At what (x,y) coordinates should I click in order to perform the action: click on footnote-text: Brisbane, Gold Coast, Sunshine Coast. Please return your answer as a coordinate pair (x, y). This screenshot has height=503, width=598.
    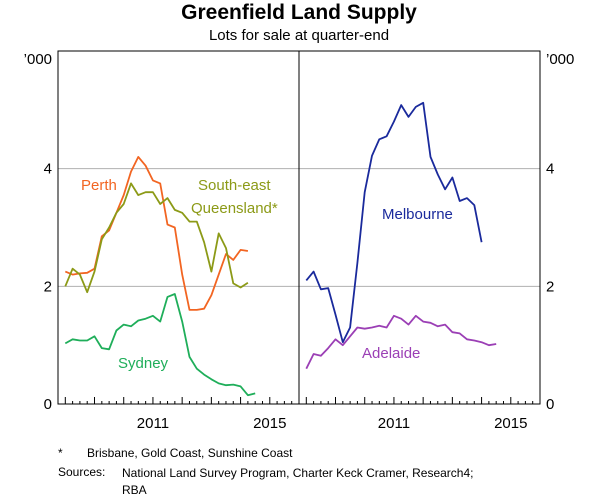
    Looking at the image, I should click on (190, 453).